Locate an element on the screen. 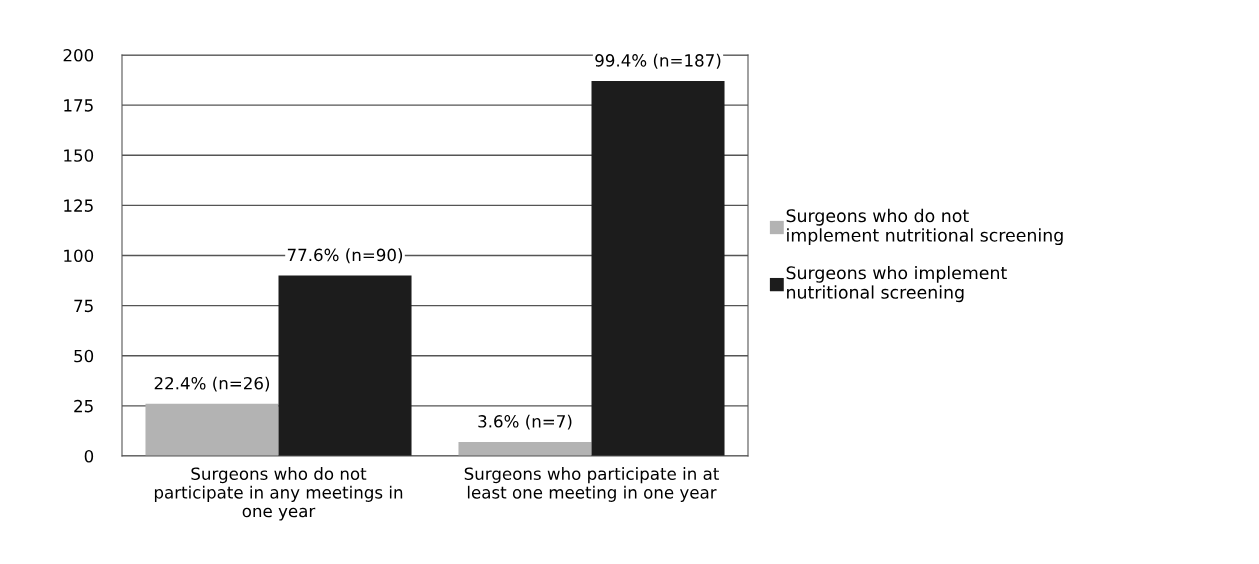 The height and width of the screenshot is (564, 1259). x-tick-label: Surgeons who do not participate in any meetings in one year is located at coordinates (278, 494).